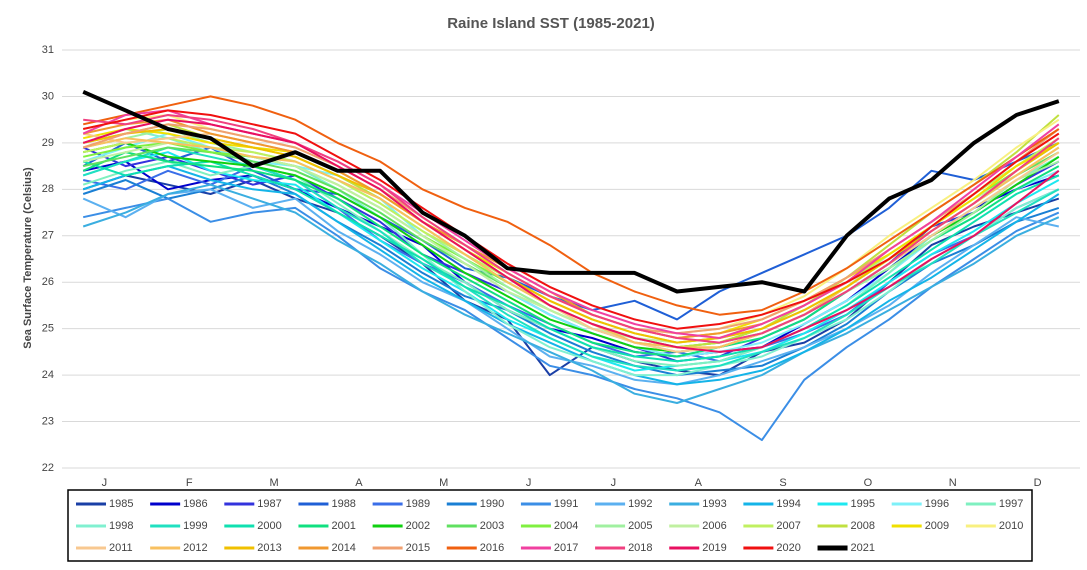 This screenshot has height=570, width=1087. I want to click on legend-label: 2018, so click(640, 548).